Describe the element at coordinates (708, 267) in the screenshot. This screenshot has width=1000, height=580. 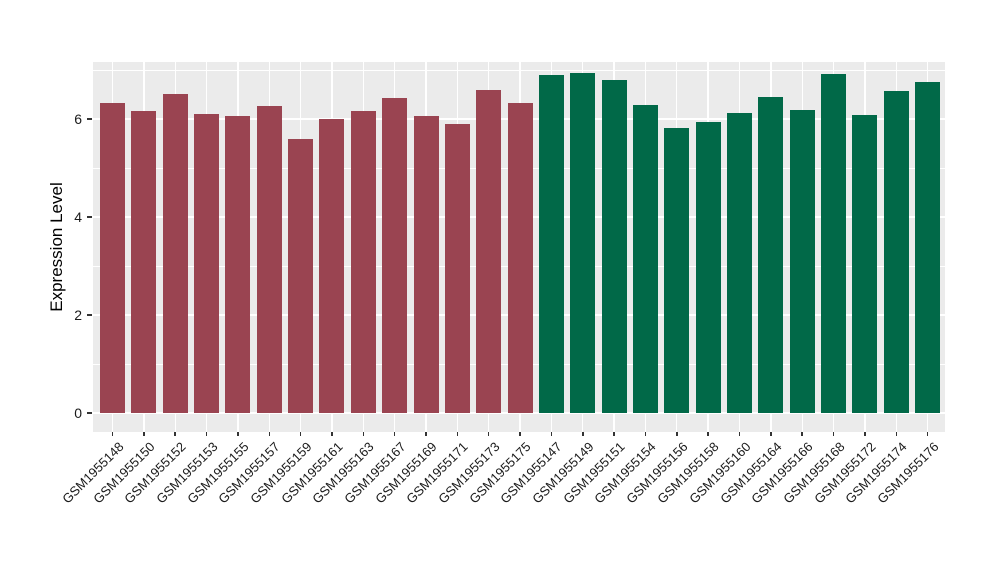
I see `bar-GSM1955158` at that location.